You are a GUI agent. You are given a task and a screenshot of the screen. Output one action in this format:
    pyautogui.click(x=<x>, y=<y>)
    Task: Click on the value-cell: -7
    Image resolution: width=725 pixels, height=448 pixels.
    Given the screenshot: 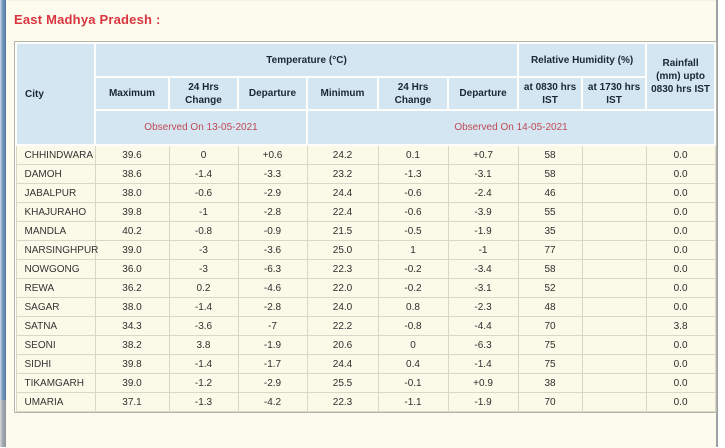 What is the action you would take?
    pyautogui.click(x=272, y=326)
    